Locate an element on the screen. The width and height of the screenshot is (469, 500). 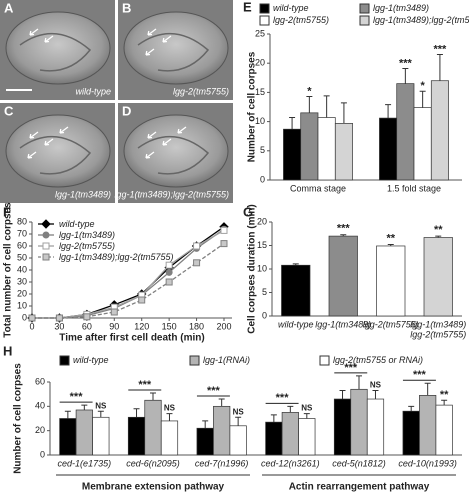
y-tick-label: 50 is located at coordinates (22, 257).